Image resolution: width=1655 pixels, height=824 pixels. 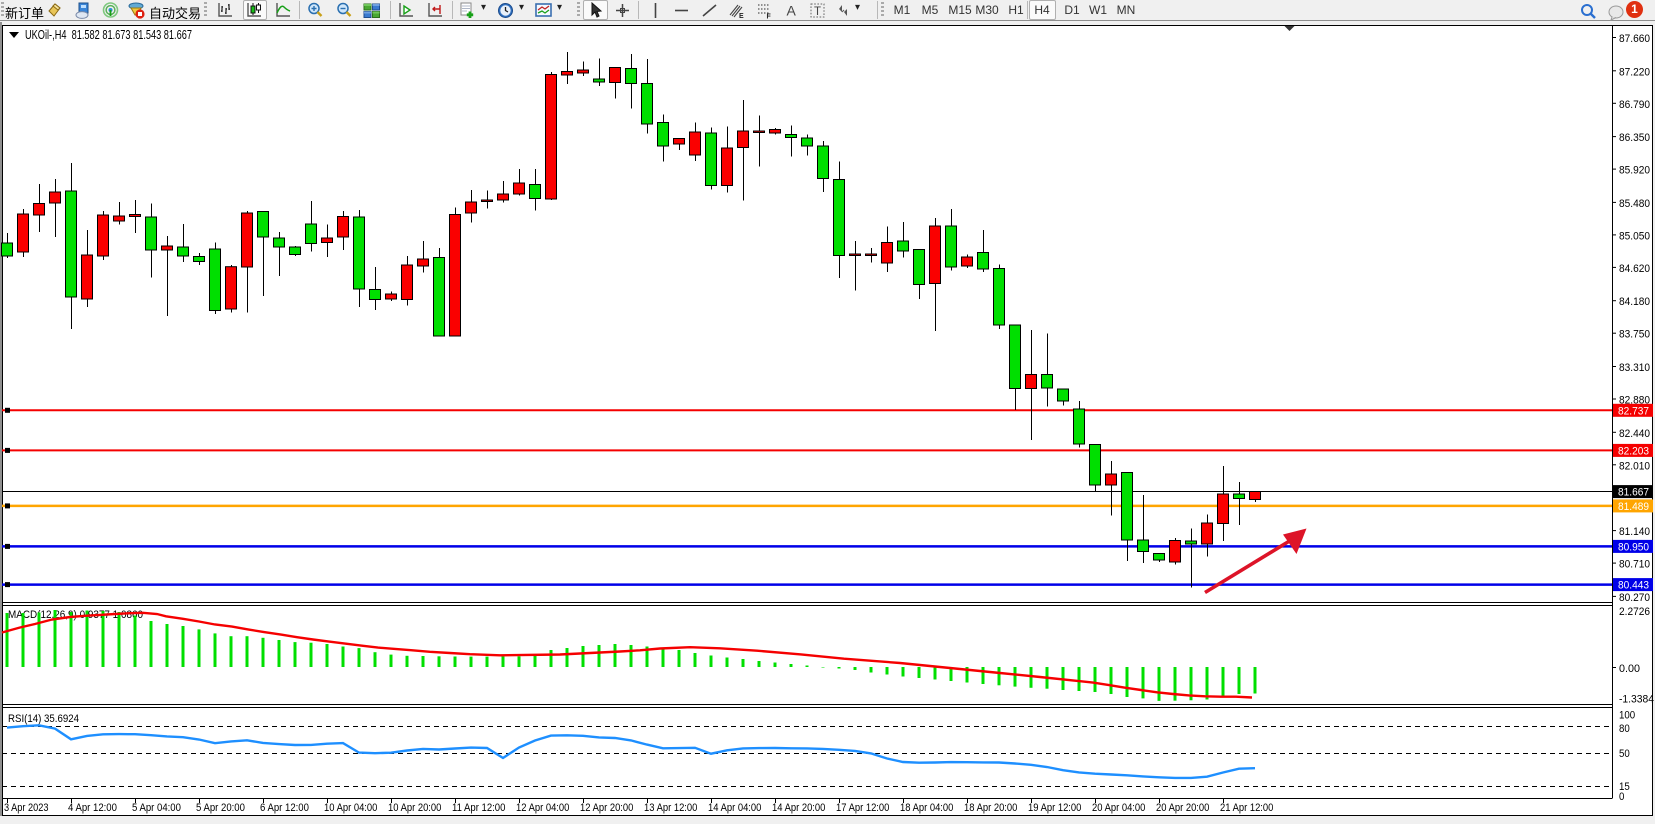 I want to click on svg-text: 82.010, so click(x=1634, y=466).